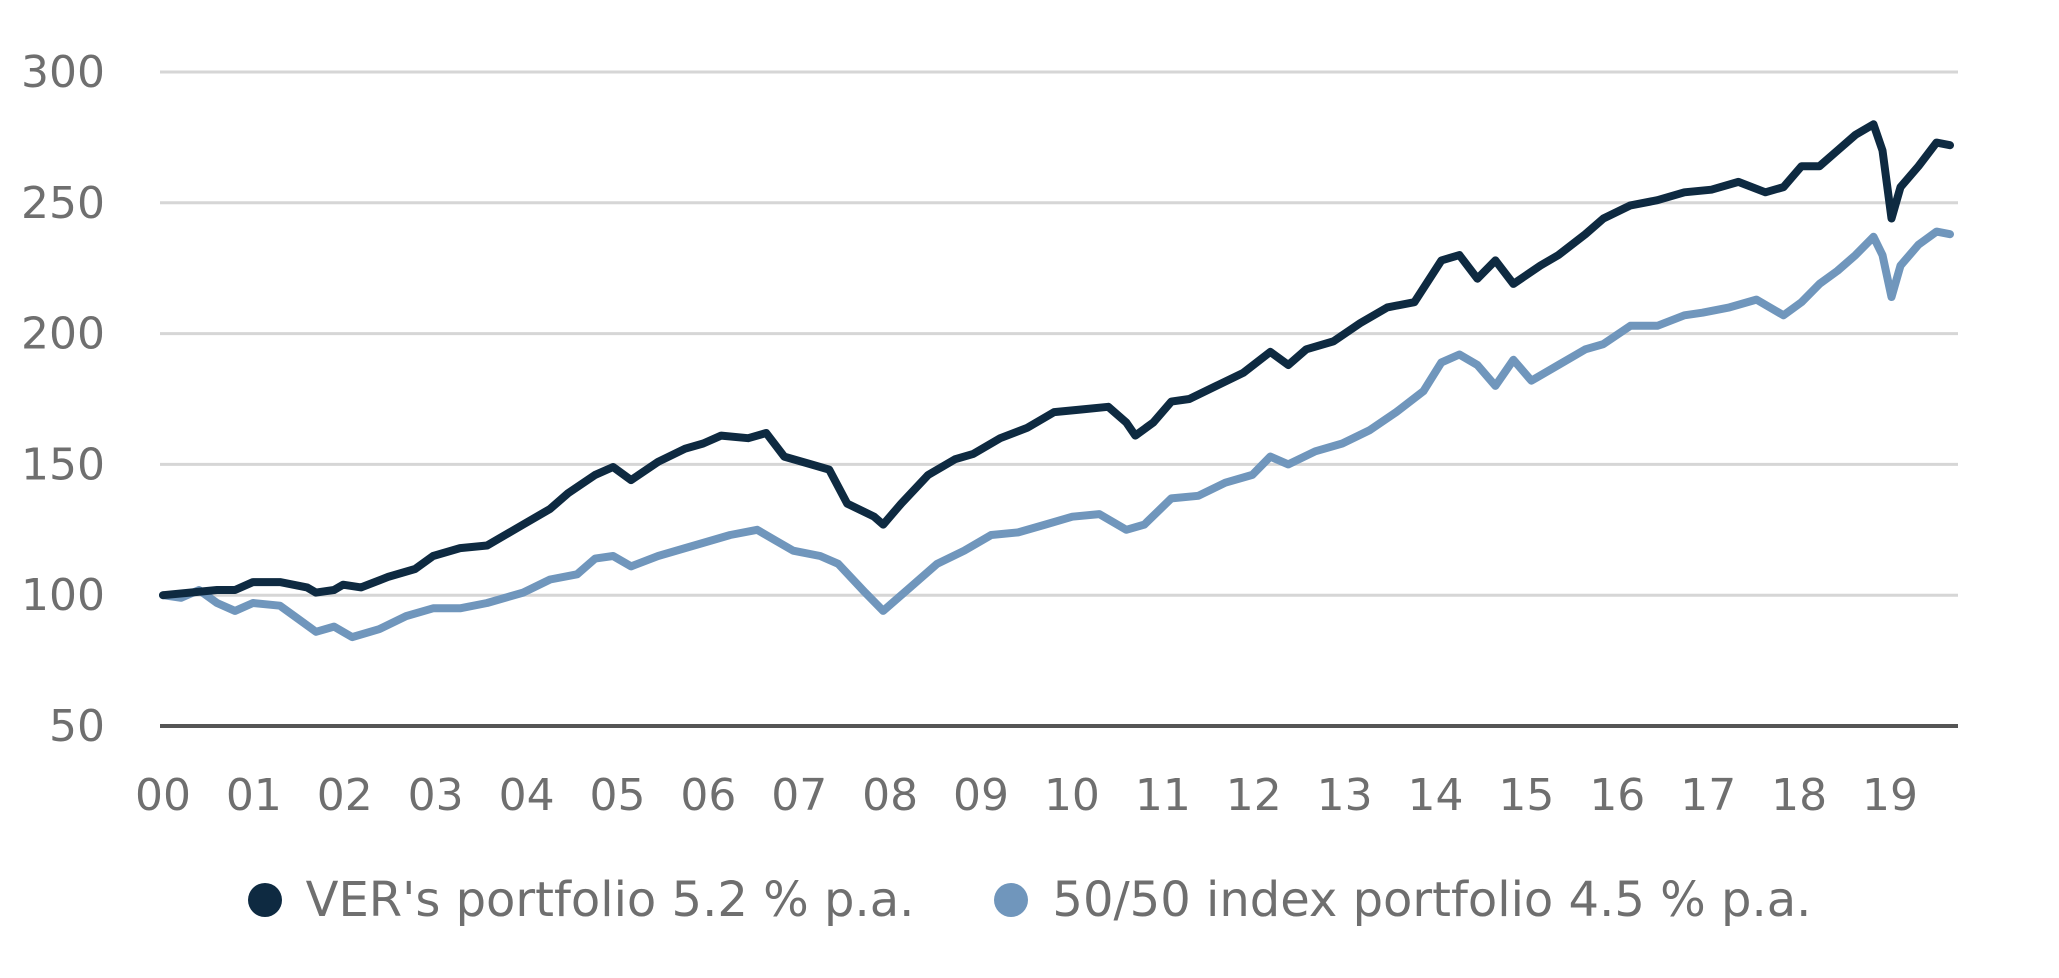  I want to click on x-axis-ticks: 00 01 02 03 04 05 06 07 08 09 10 11 12 13 14 15 16 17 18 19, so click(1026, 795).